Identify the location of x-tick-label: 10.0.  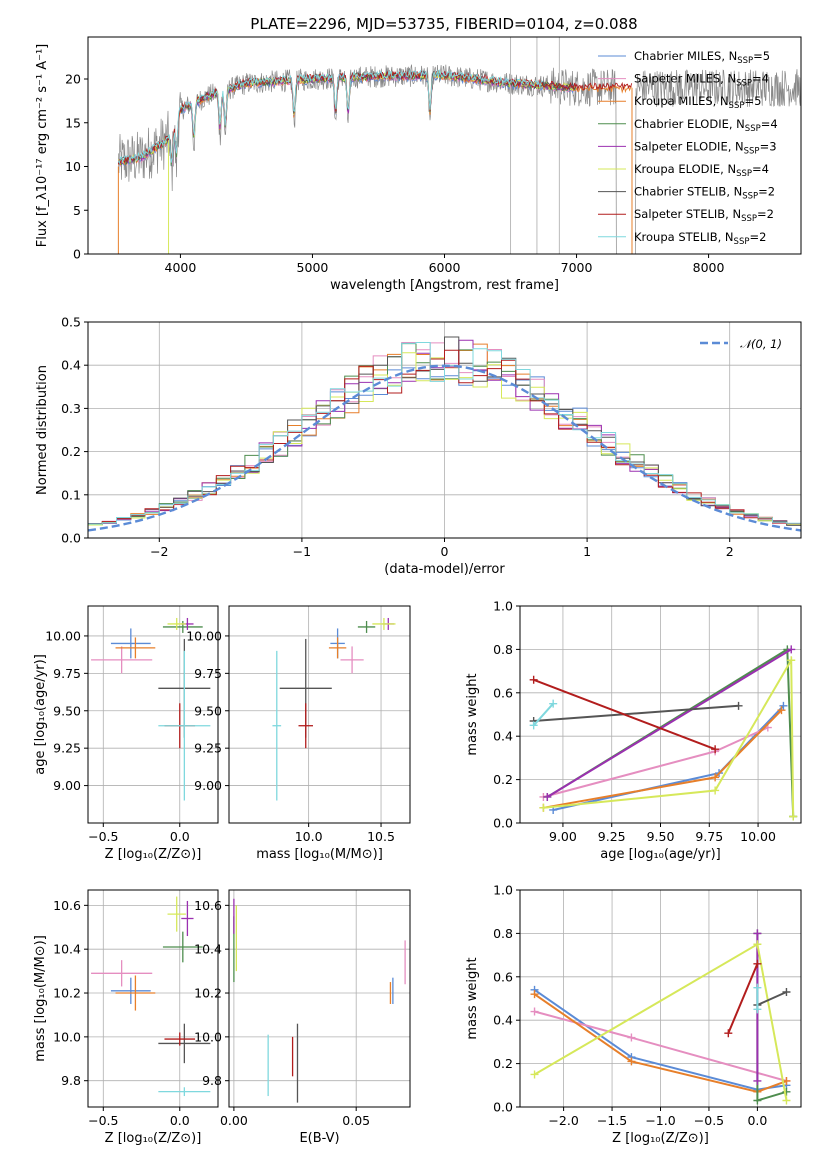
(309, 836).